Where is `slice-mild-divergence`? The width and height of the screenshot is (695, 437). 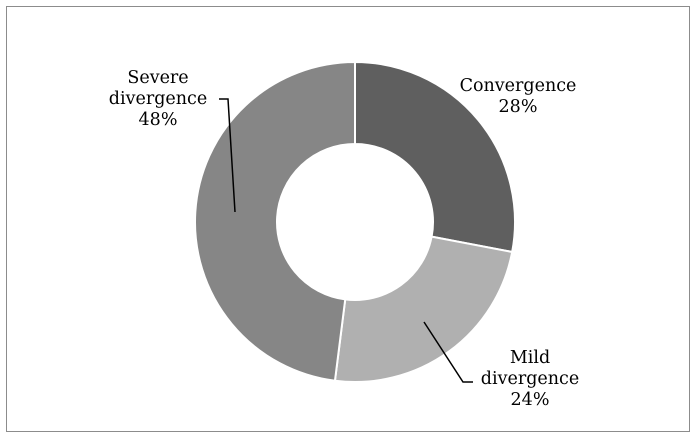 slice-mild-divergence is located at coordinates (423, 309).